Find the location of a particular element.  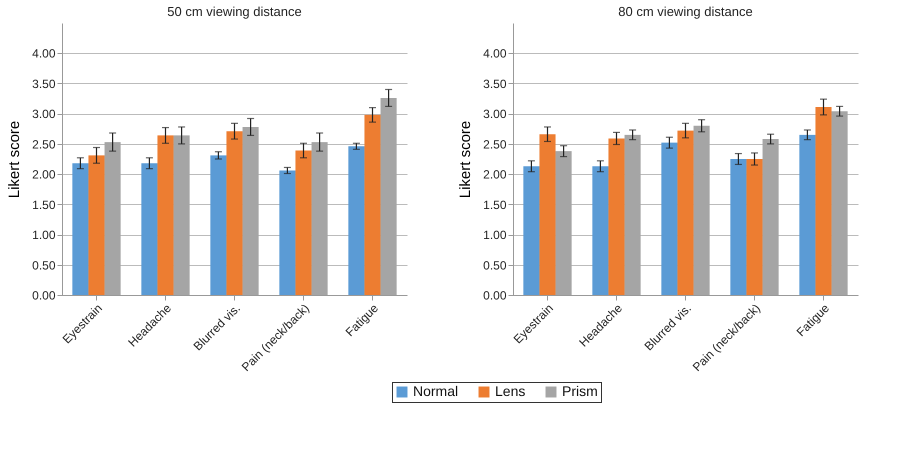

legend-label: Normal is located at coordinates (435, 391).